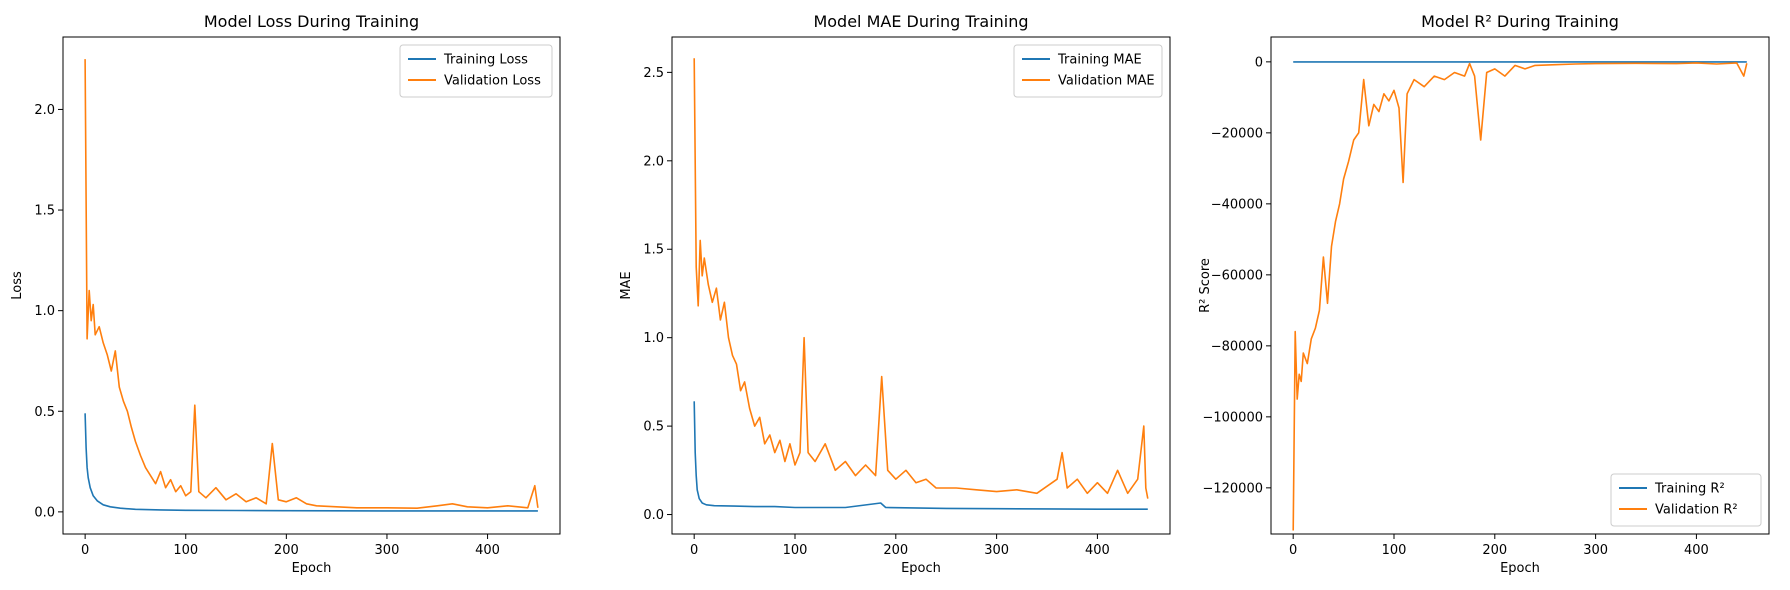 The height and width of the screenshot is (590, 1790). I want to click on legend-label: Validation R², so click(1696, 510).